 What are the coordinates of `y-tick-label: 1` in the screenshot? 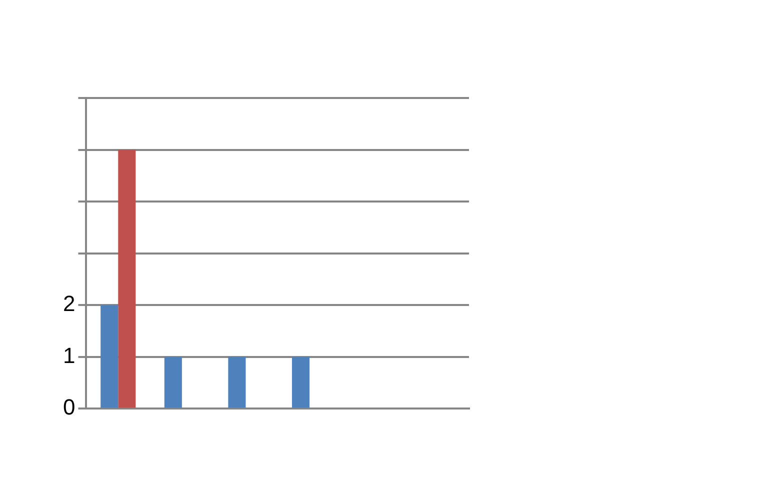 It's located at (69, 355).